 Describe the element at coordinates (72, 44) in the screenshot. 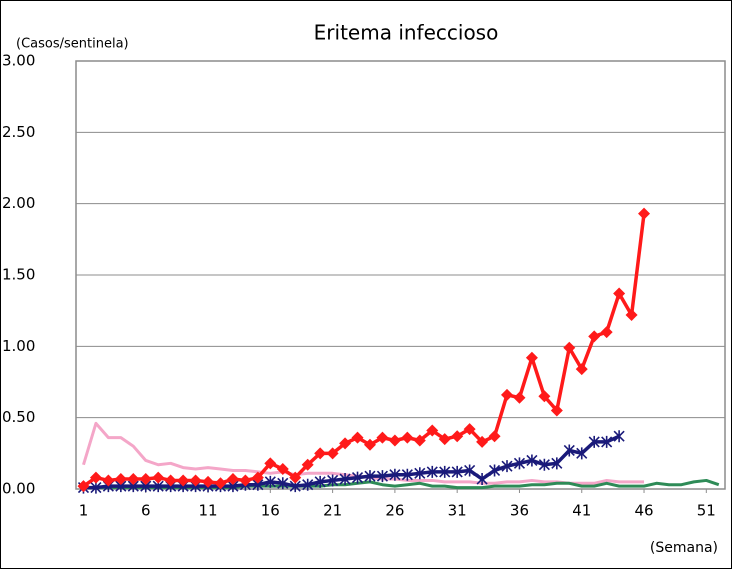

I see `y-axis-label: (Casos/sentinela)` at that location.